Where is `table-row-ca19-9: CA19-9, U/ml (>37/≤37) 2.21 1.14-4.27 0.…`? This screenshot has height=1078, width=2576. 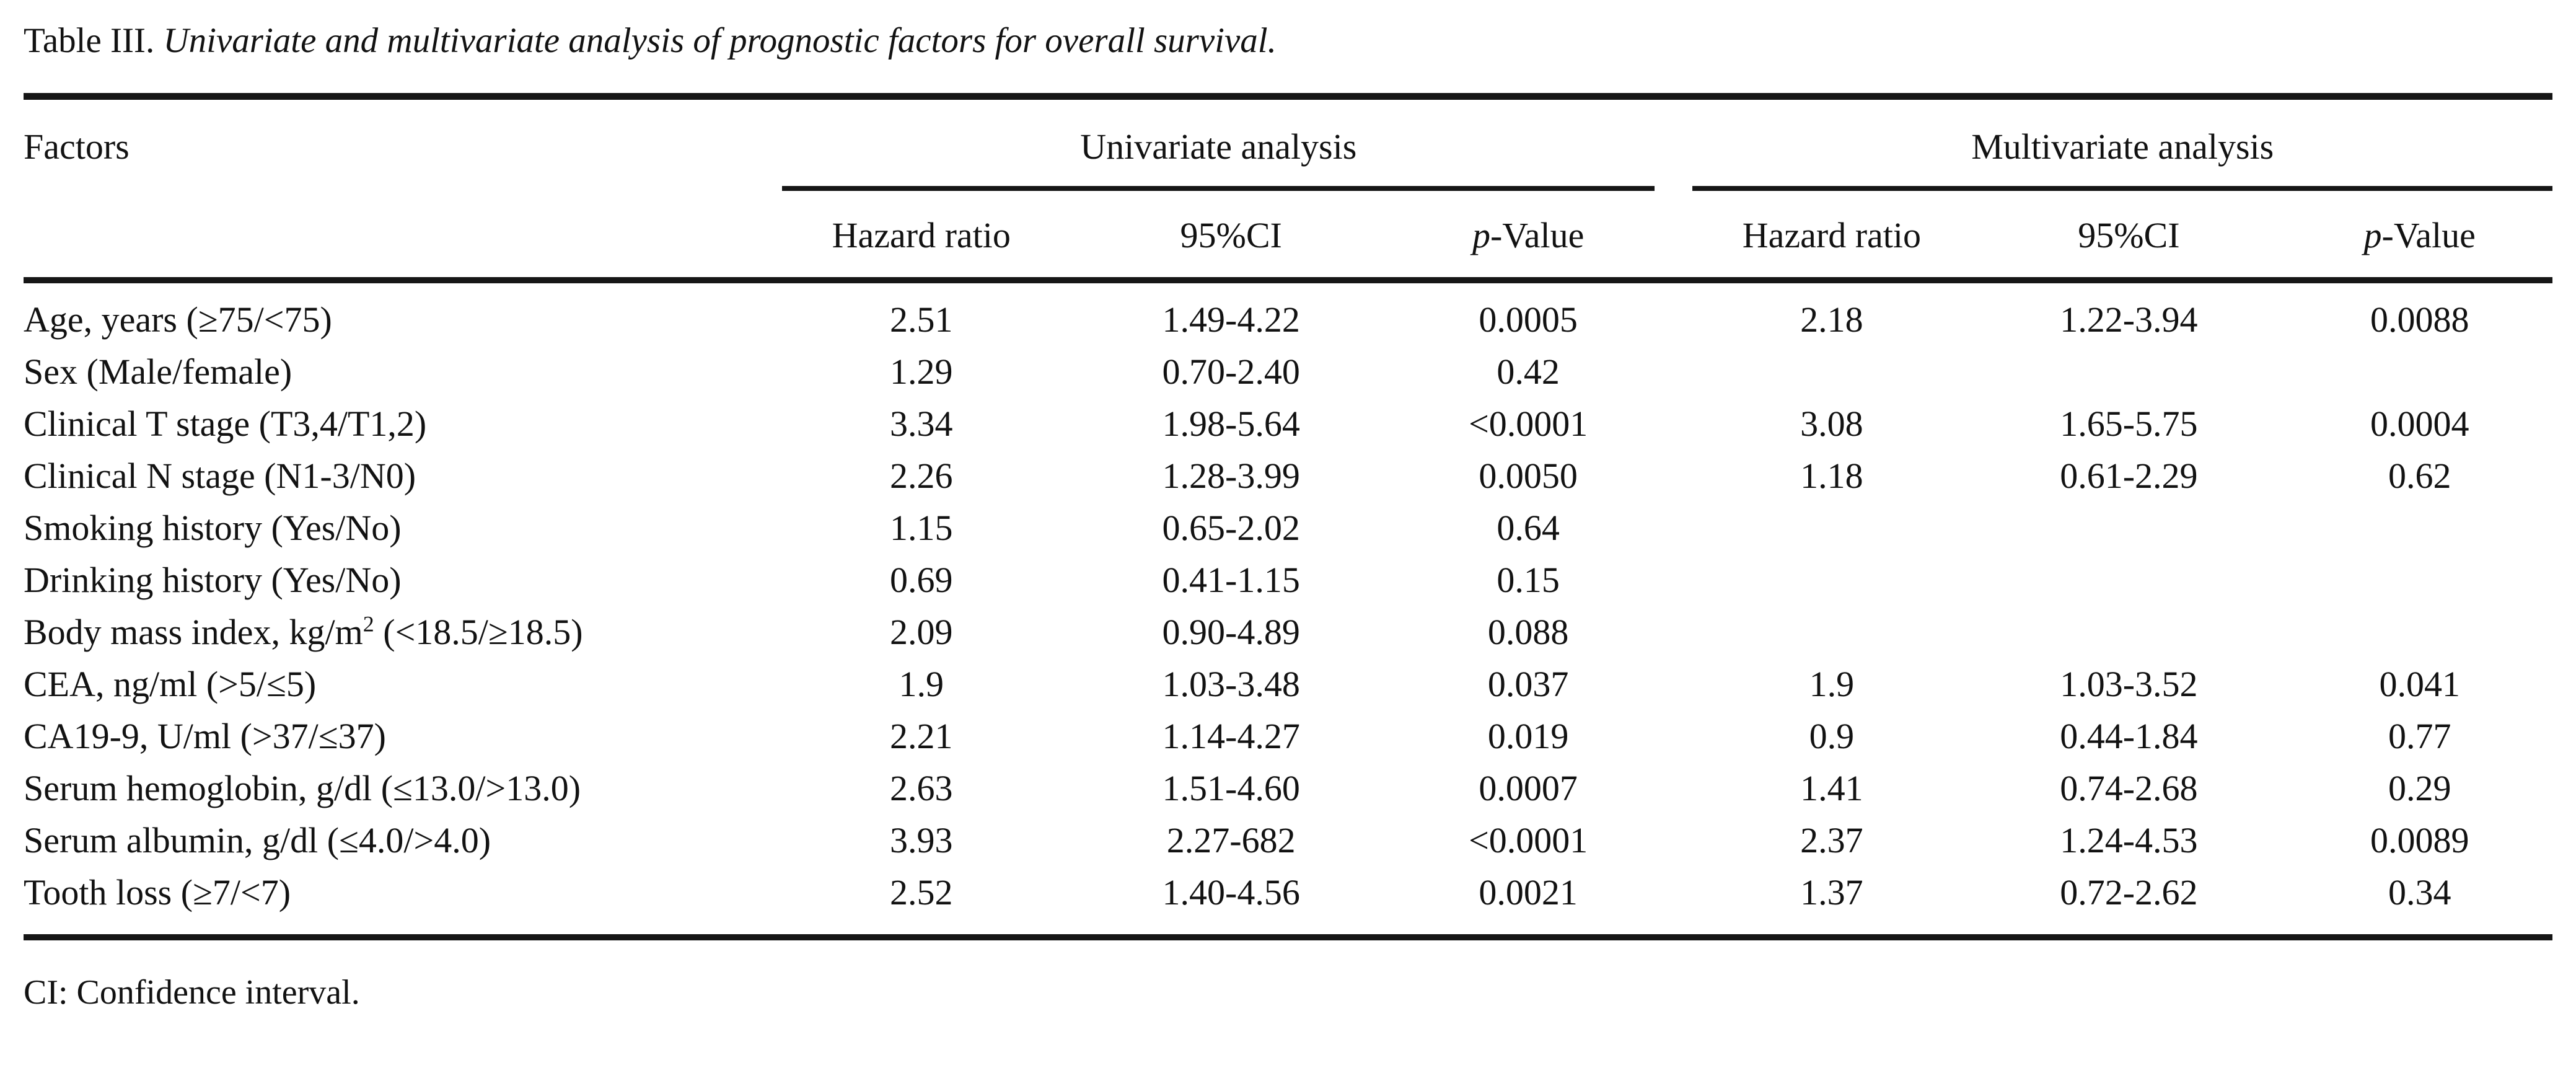 table-row-ca19-9: CA19-9, U/ml (>37/≤37) 2.21 1.14-4.27 0.… is located at coordinates (1288, 736).